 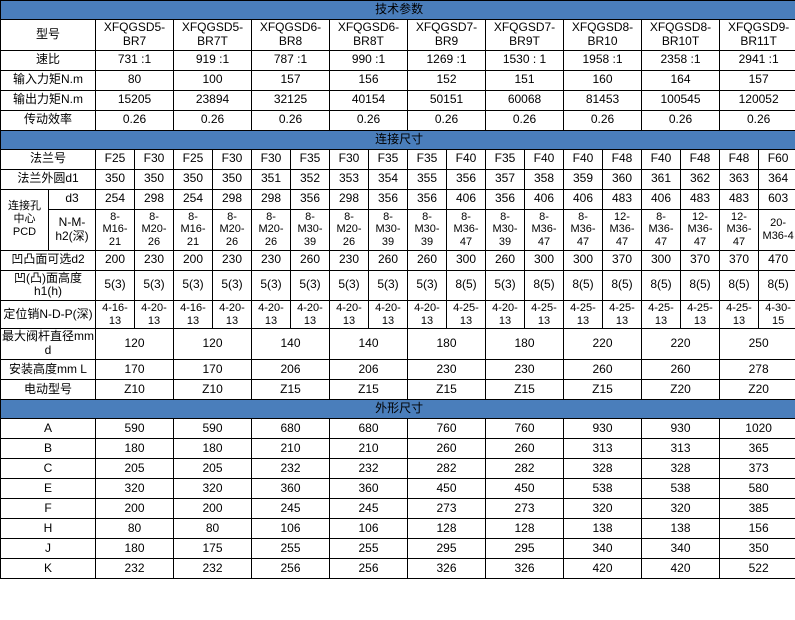 What do you see at coordinates (397, 369) in the screenshot?
I see `table-row: 安装高度mm L 170 170 206 206 230 230 260 260 278` at bounding box center [397, 369].